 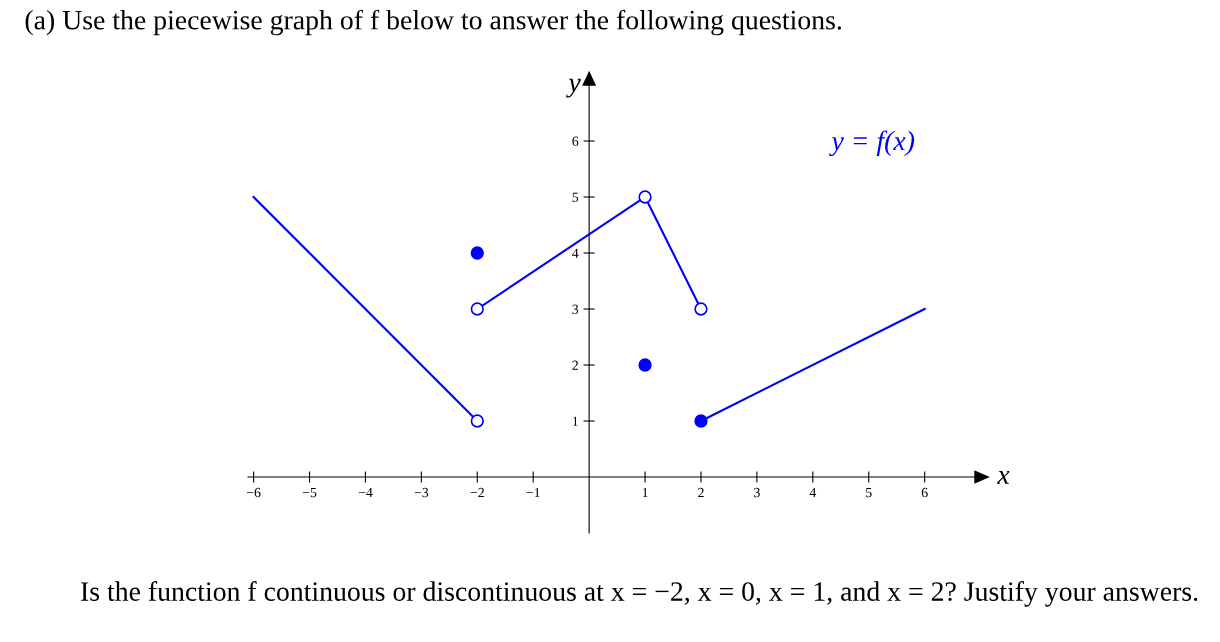 What do you see at coordinates (813, 492) in the screenshot?
I see `x-tick-label: 4` at bounding box center [813, 492].